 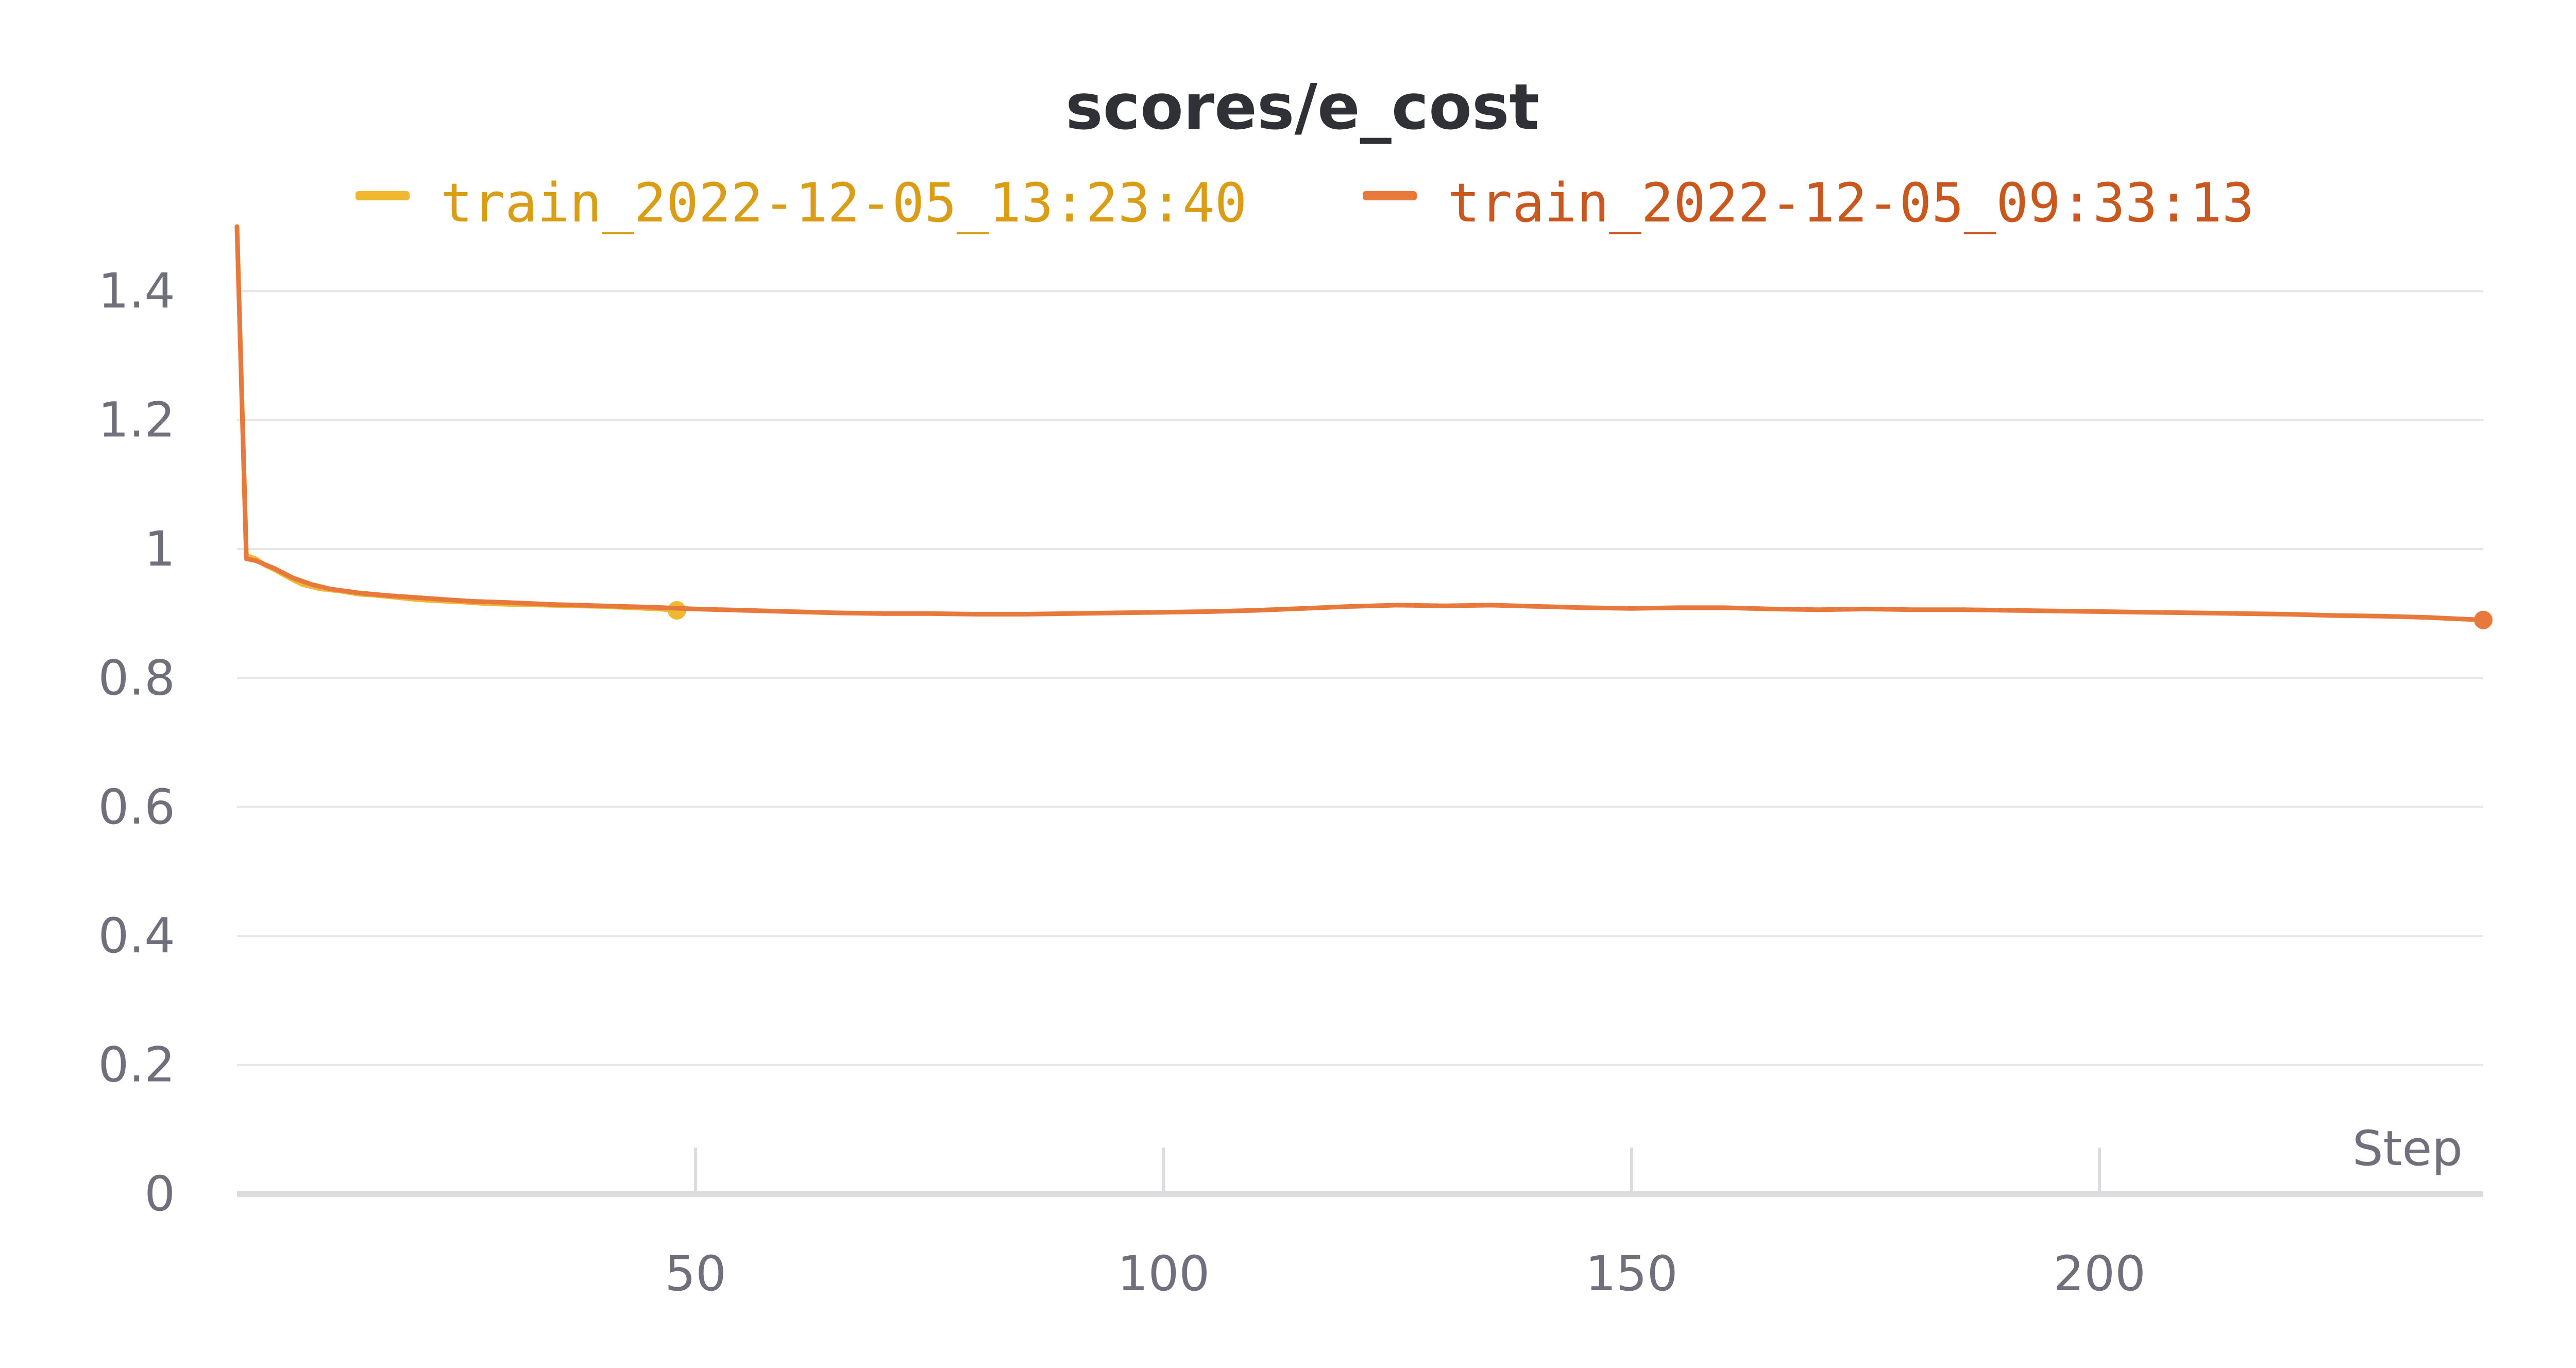 I want to click on x-tick-label: 50, so click(x=695, y=1274).